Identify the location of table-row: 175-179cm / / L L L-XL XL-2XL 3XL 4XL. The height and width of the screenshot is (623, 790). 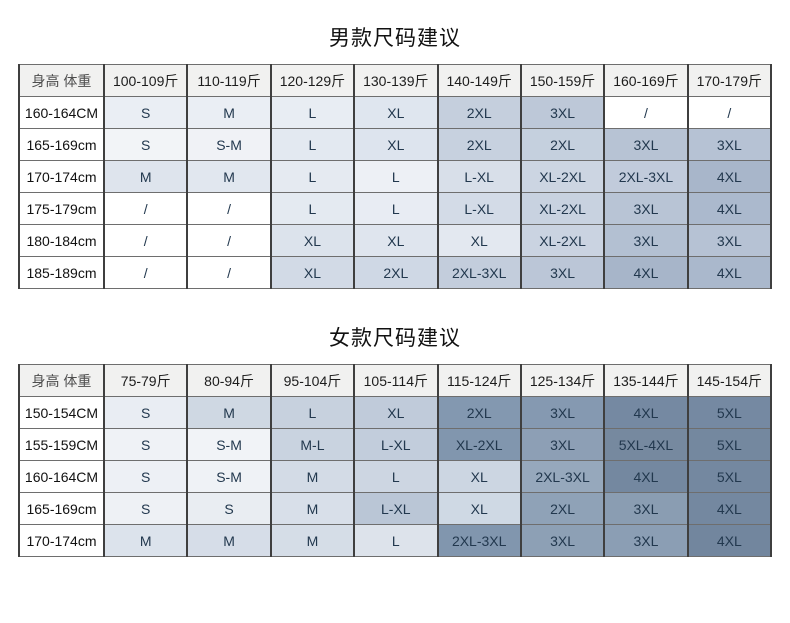
(395, 208).